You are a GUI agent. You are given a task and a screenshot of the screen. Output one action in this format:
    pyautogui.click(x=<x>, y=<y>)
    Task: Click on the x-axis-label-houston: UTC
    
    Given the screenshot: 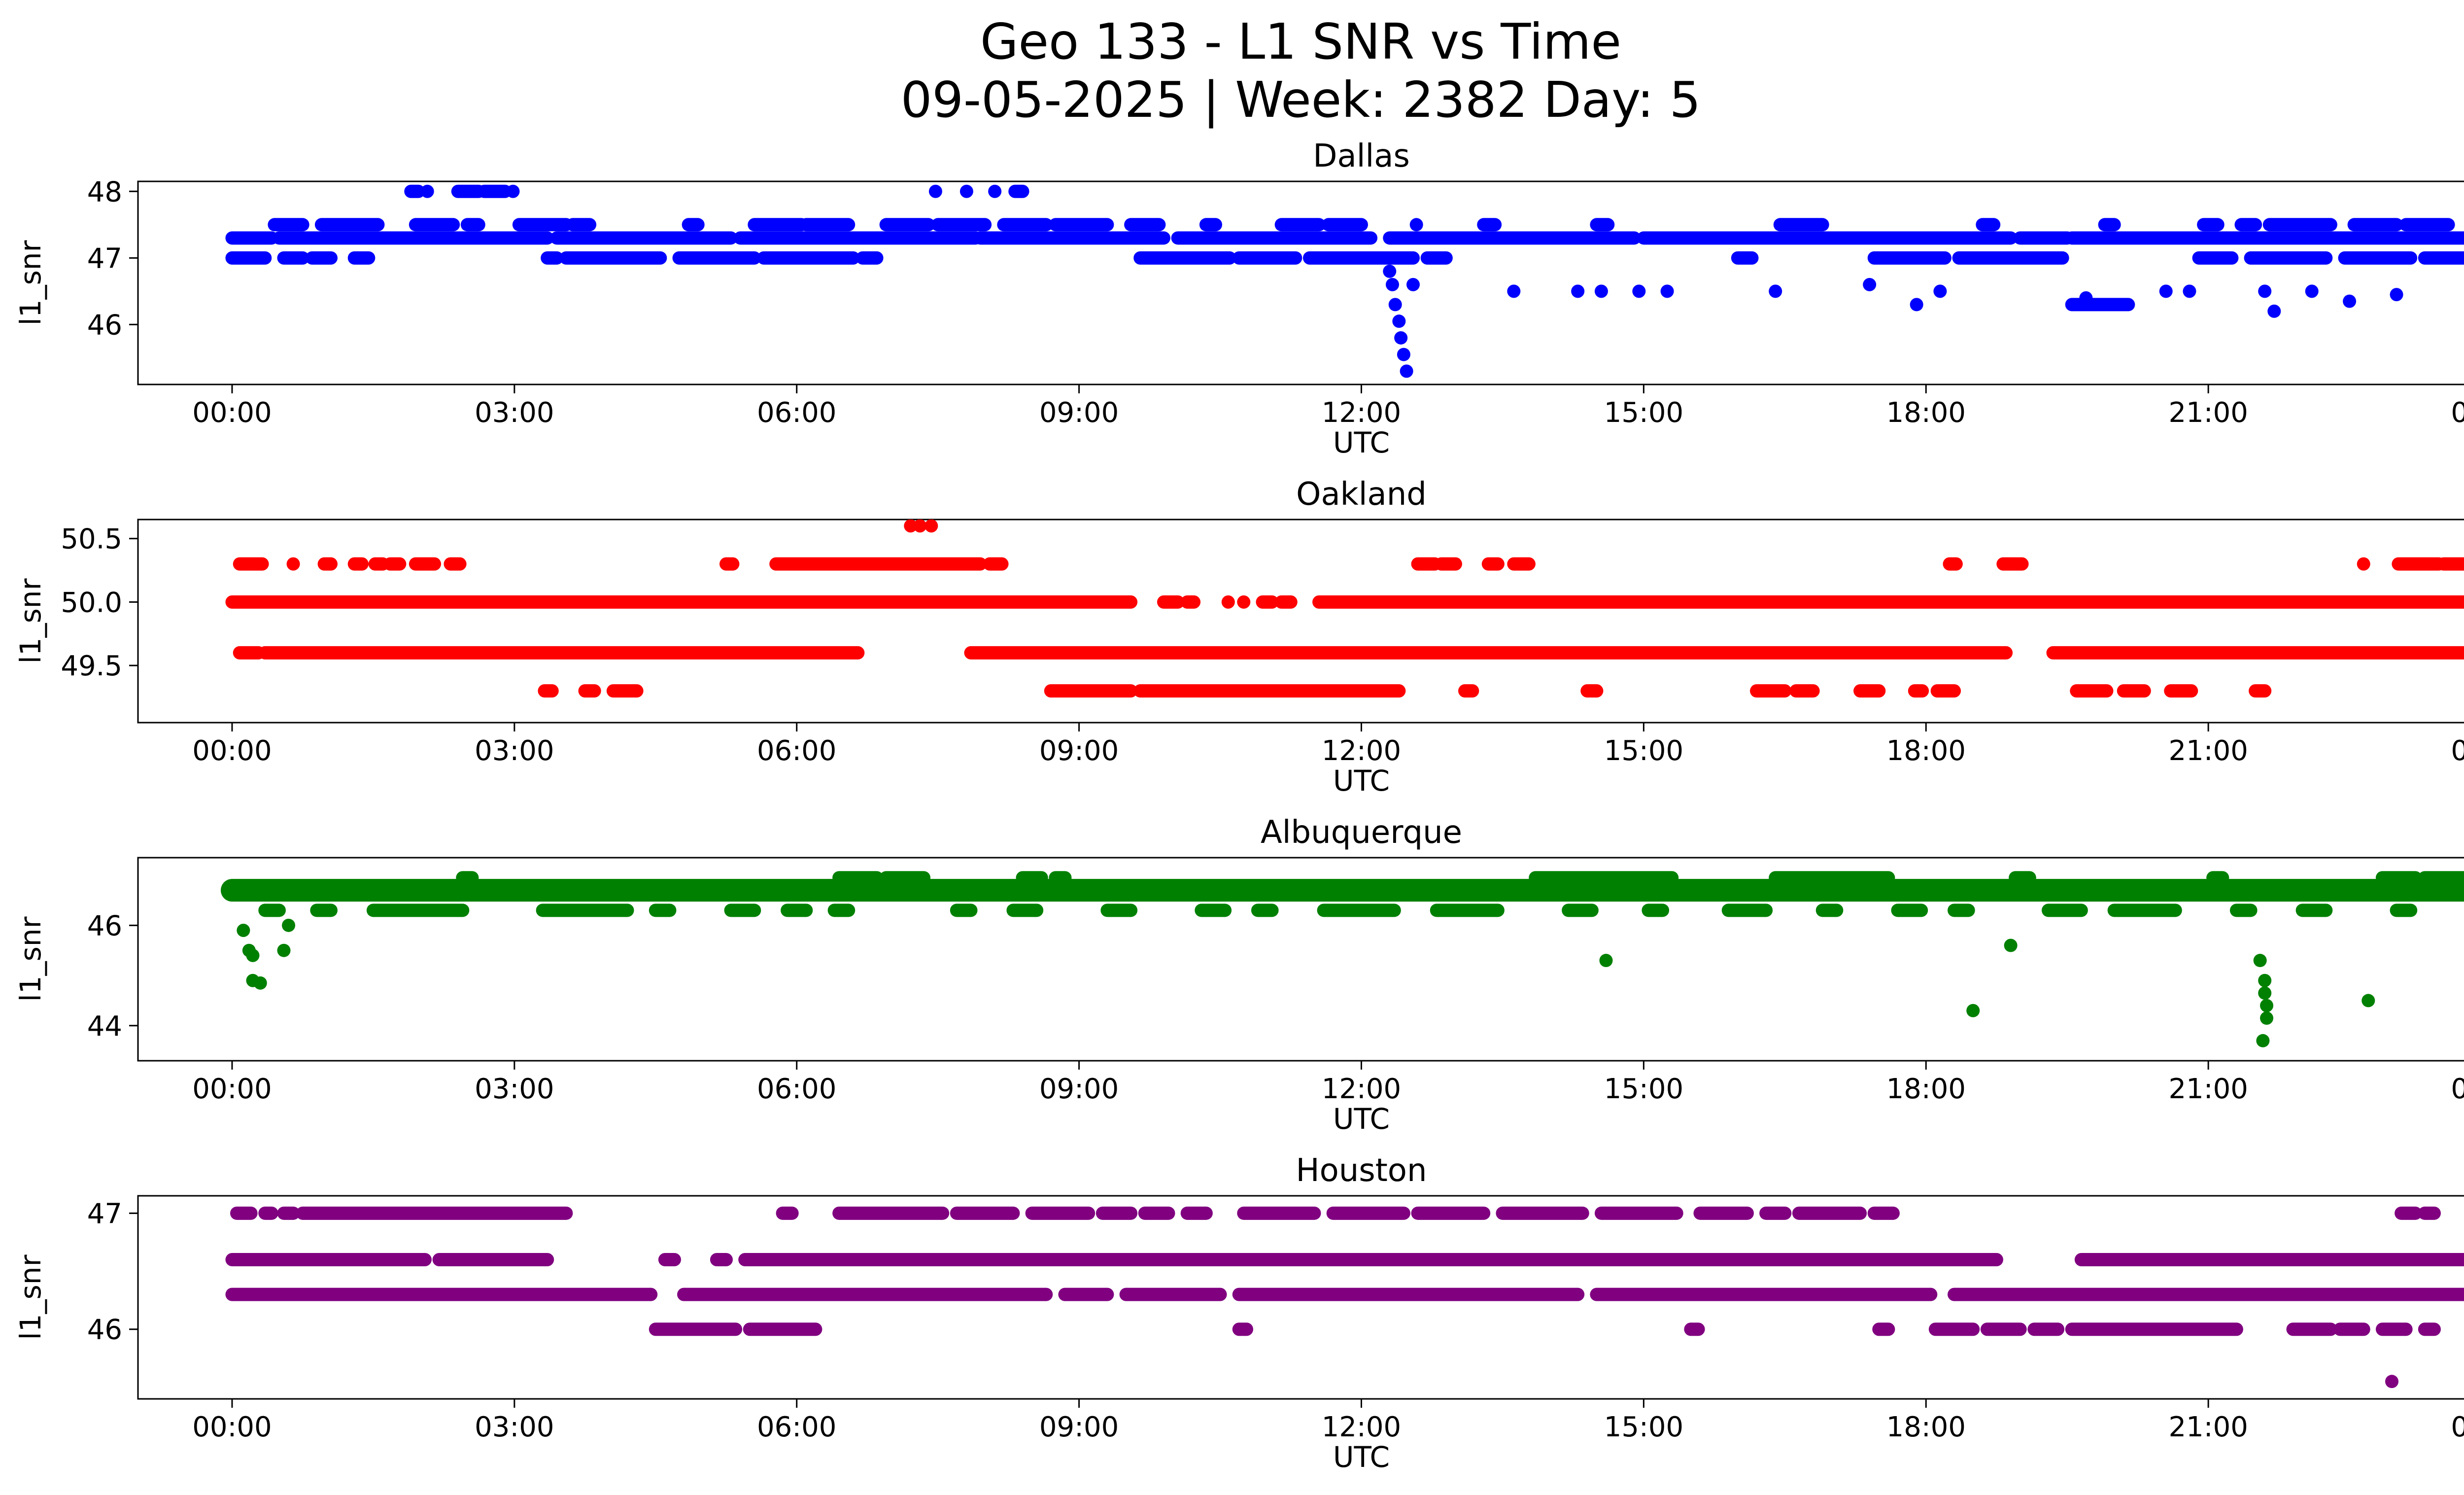 What is the action you would take?
    pyautogui.click(x=1361, y=1457)
    